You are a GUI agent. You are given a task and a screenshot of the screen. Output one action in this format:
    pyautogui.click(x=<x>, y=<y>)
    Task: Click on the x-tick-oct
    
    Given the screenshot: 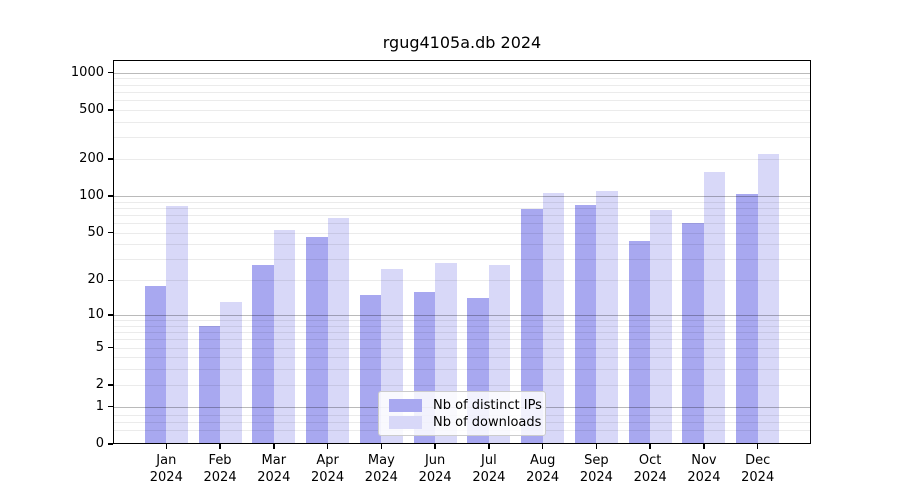 What is the action you would take?
    pyautogui.click(x=650, y=446)
    